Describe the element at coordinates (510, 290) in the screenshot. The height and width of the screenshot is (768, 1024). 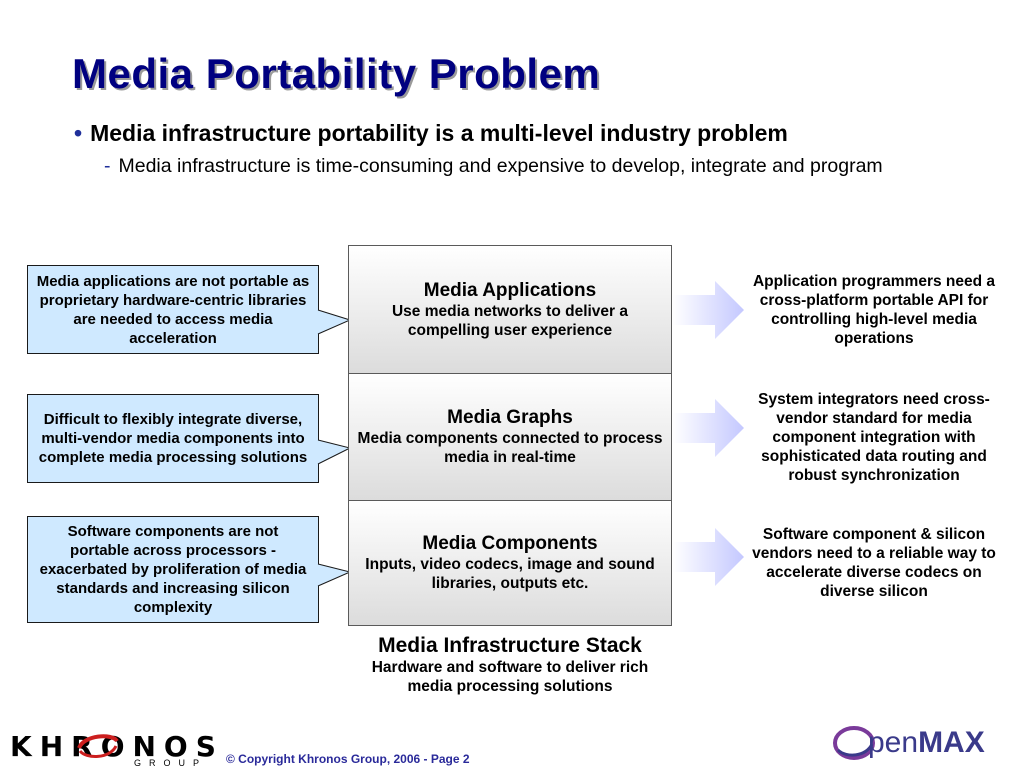
I see `layer-title: Media Applications` at that location.